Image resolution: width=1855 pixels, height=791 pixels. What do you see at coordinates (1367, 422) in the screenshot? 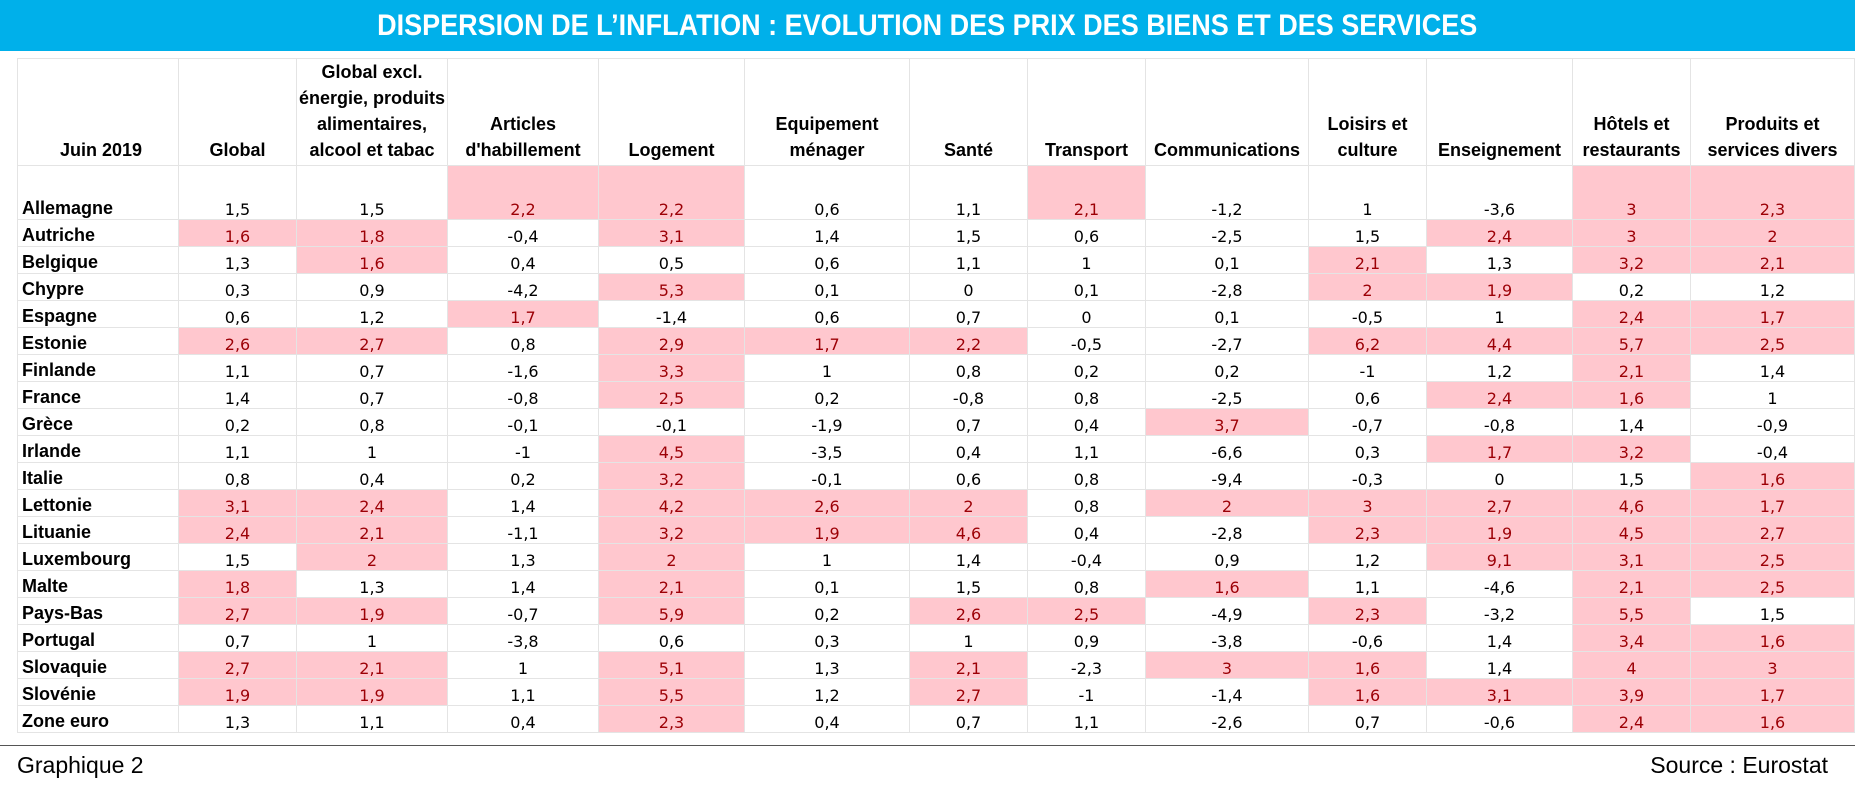
I see `value-cell: -0,7` at bounding box center [1367, 422].